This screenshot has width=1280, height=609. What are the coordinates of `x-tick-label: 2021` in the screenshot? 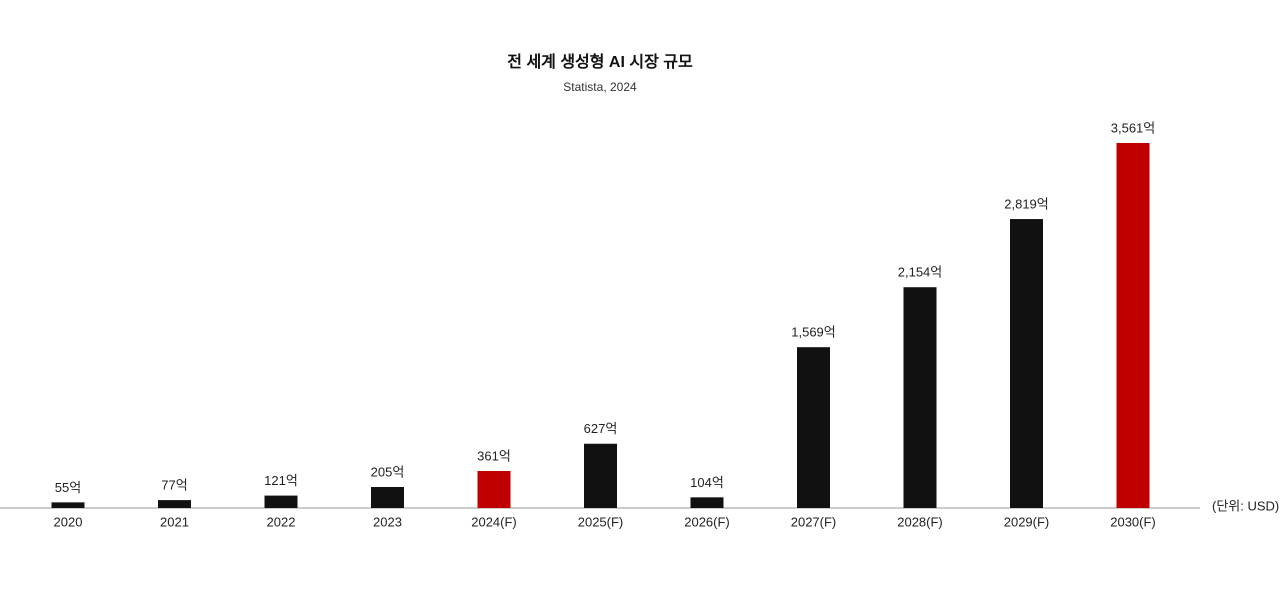 It's located at (174, 521).